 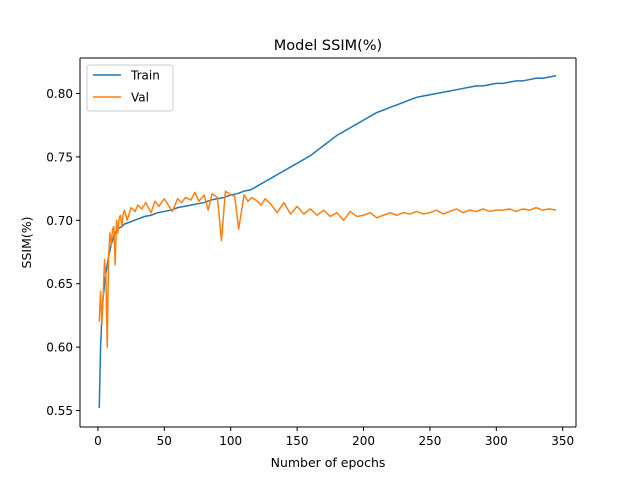 I want to click on x-axis-label: Number of epochs, so click(x=328, y=462).